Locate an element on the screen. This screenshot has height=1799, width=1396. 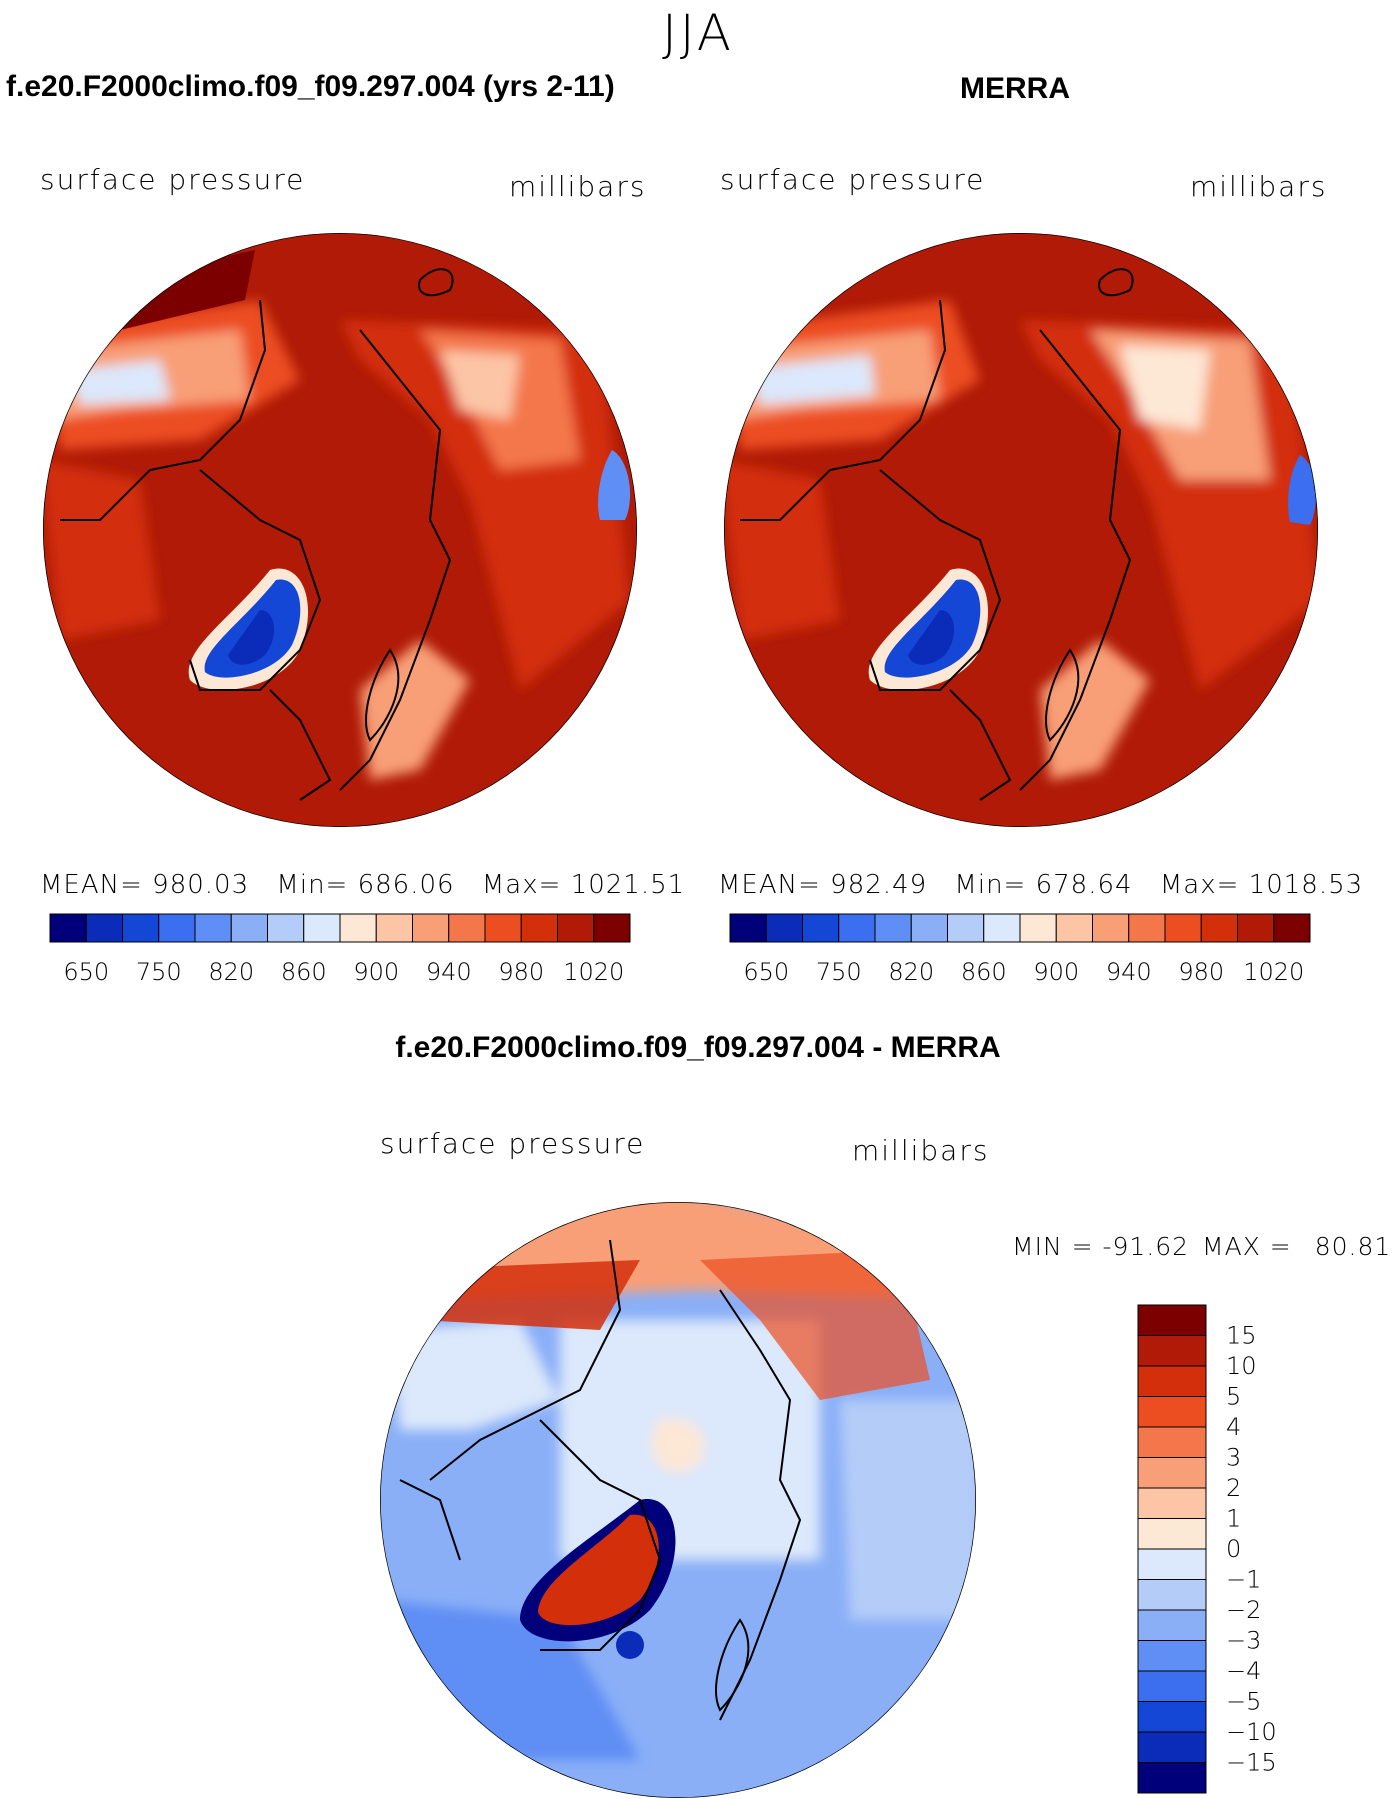
right-colorbar: 650 750 820 860 900 940 980 1020 is located at coordinates (1020, 949).